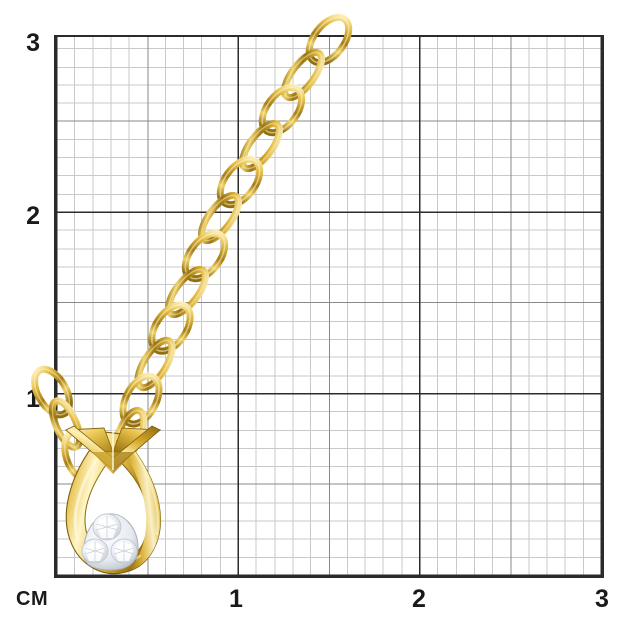  Describe the element at coordinates (32, 599) in the screenshot. I see `unit-label-cm: CM` at that location.